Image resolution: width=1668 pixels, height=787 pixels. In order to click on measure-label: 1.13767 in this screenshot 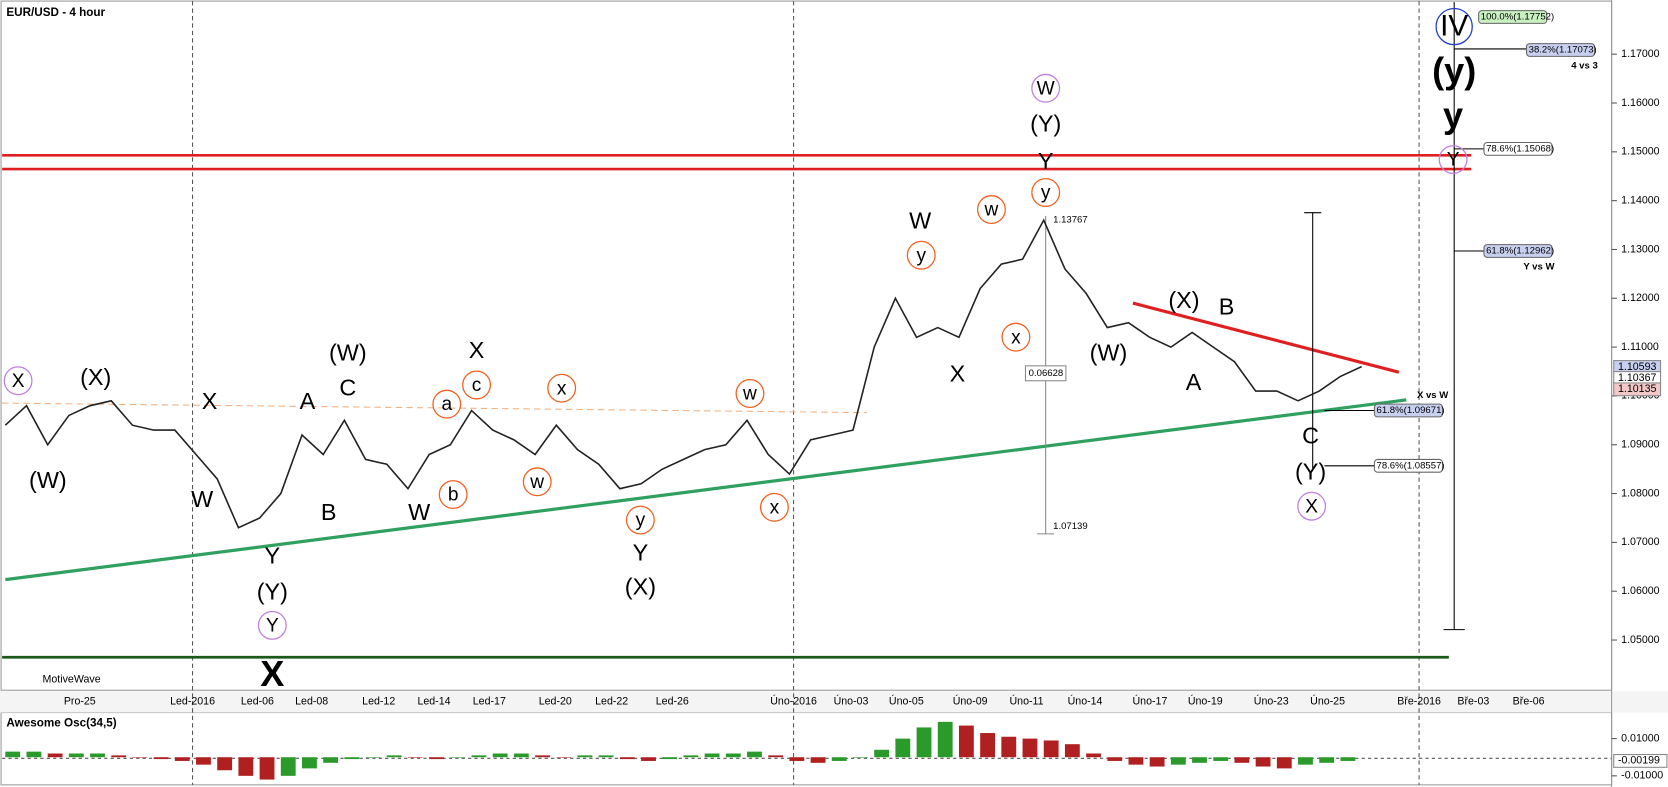, I will do `click(1070, 220)`.